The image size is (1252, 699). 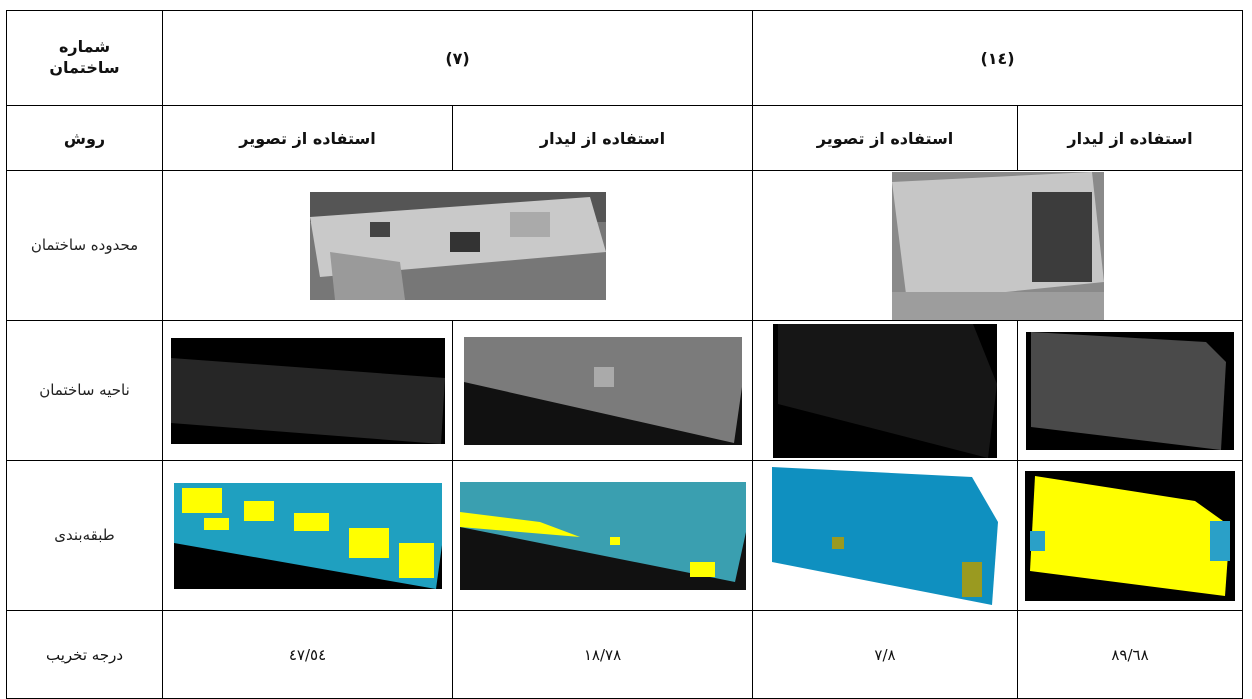 I want to click on value-cell: ٤٧/٥٤, so click(x=307, y=654).